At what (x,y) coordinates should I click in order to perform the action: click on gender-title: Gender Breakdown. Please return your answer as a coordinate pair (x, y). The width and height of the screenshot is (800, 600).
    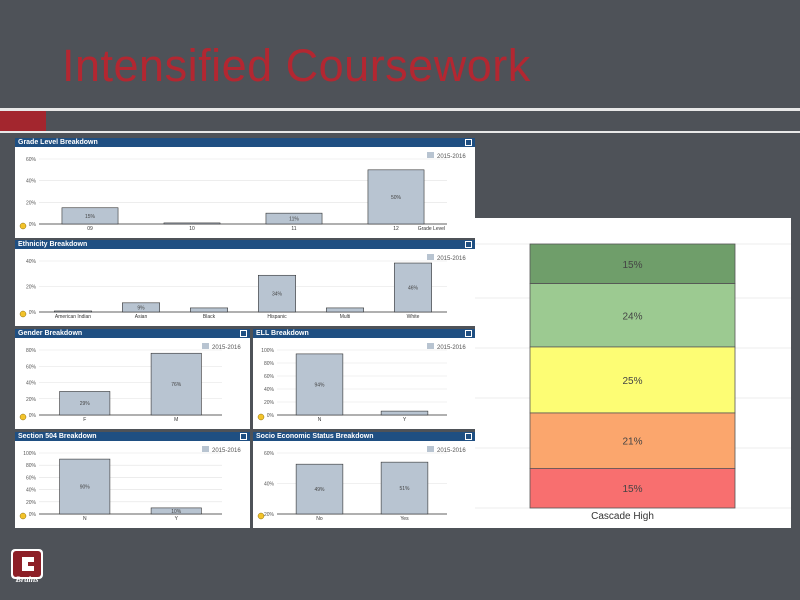
    Looking at the image, I should click on (50, 333).